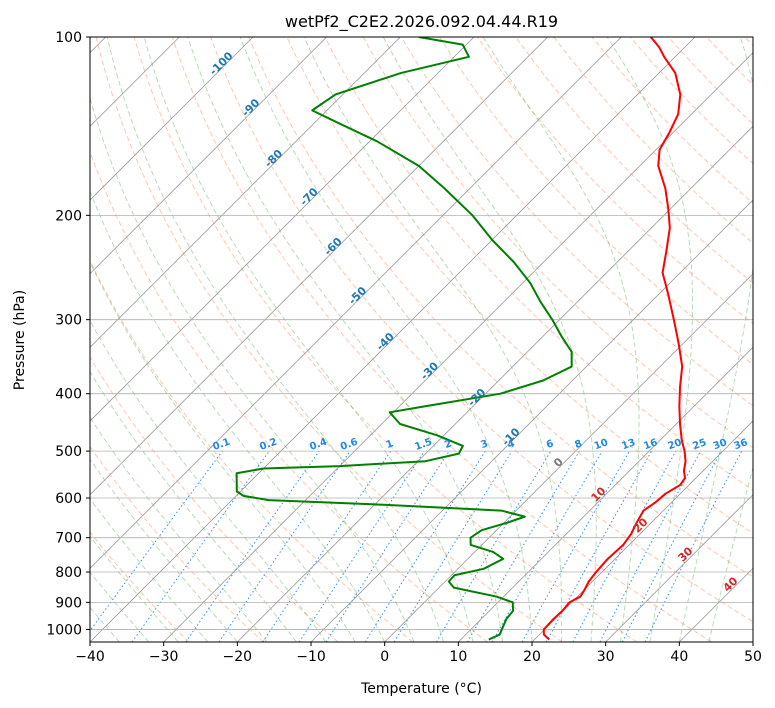 The width and height of the screenshot is (775, 708). I want to click on x-tick-label: 50, so click(753, 657).